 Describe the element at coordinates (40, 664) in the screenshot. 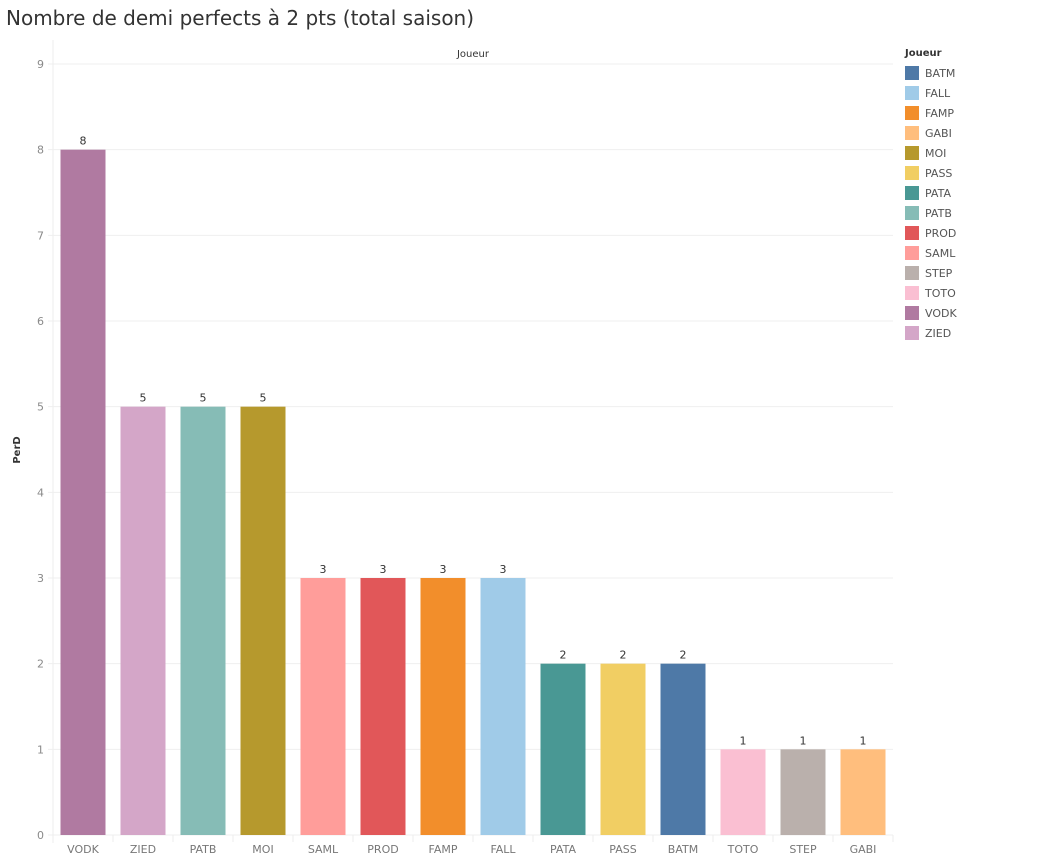

I see `y-tick-label: 2` at that location.